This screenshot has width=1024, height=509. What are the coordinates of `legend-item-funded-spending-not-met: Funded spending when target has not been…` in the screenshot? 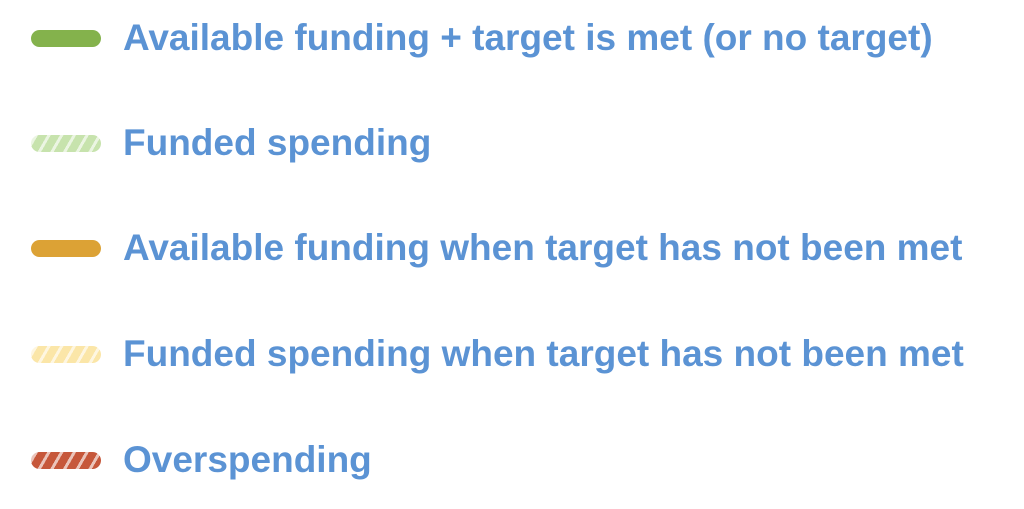 It's located at (512, 354).